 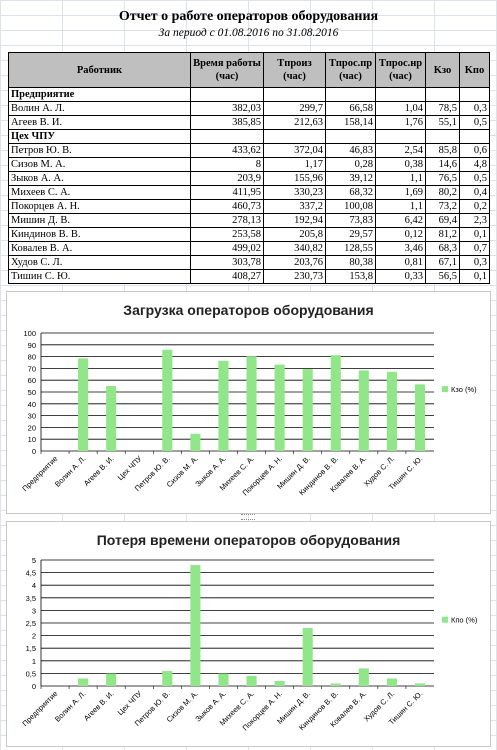 What do you see at coordinates (350, 262) in the screenshot?
I see `t_pr-cell: 80,38` at bounding box center [350, 262].